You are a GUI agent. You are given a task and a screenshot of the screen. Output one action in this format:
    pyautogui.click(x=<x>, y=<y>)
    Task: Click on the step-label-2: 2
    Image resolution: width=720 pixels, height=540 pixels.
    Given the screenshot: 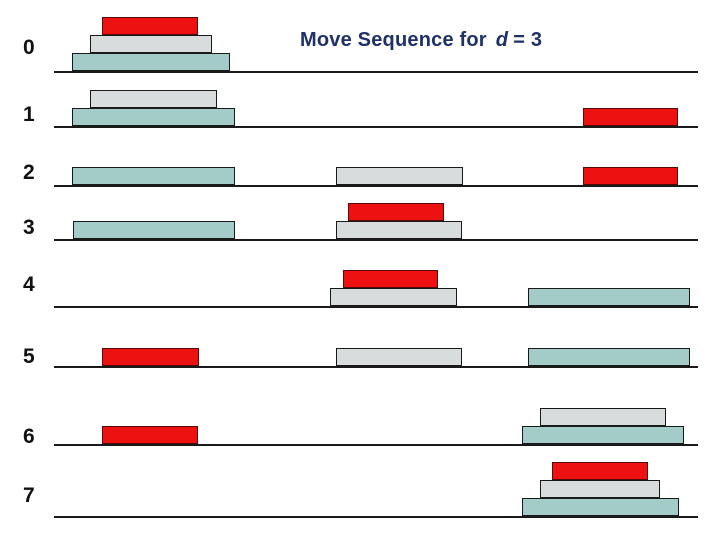 What is the action you would take?
    pyautogui.click(x=29, y=172)
    